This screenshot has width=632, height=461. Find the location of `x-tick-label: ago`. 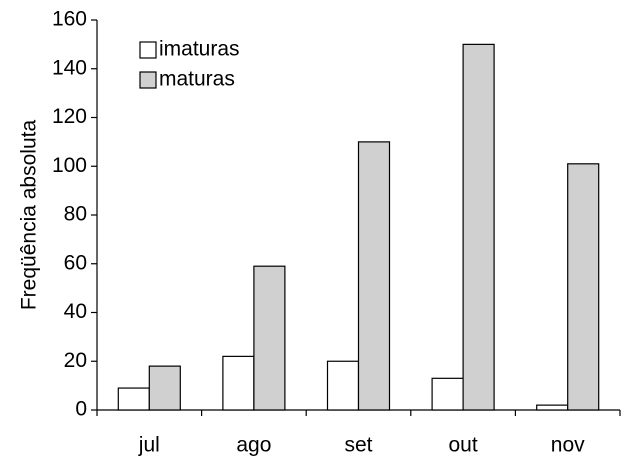

x-tick-label: ago is located at coordinates (253, 445).